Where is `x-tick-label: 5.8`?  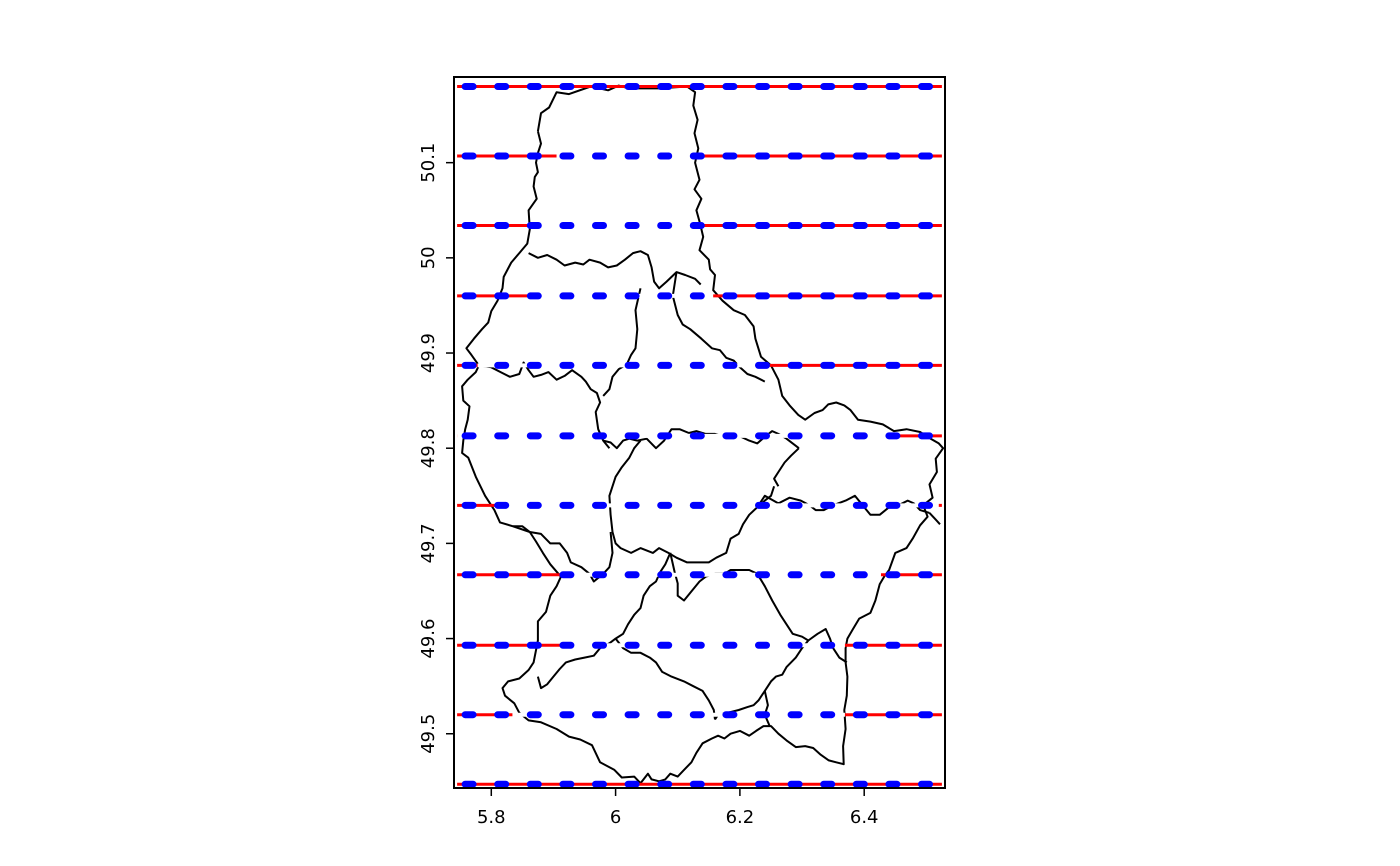 x-tick-label: 5.8 is located at coordinates (491, 817).